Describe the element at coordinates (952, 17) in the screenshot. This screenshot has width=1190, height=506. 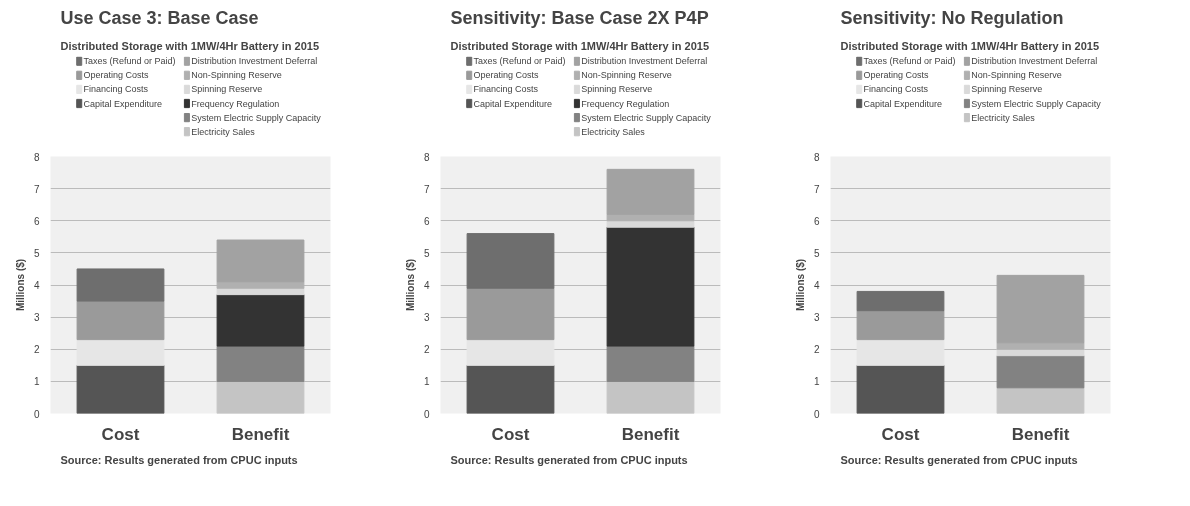
I see `chart-title: Sensitivity: No Regulation` at that location.